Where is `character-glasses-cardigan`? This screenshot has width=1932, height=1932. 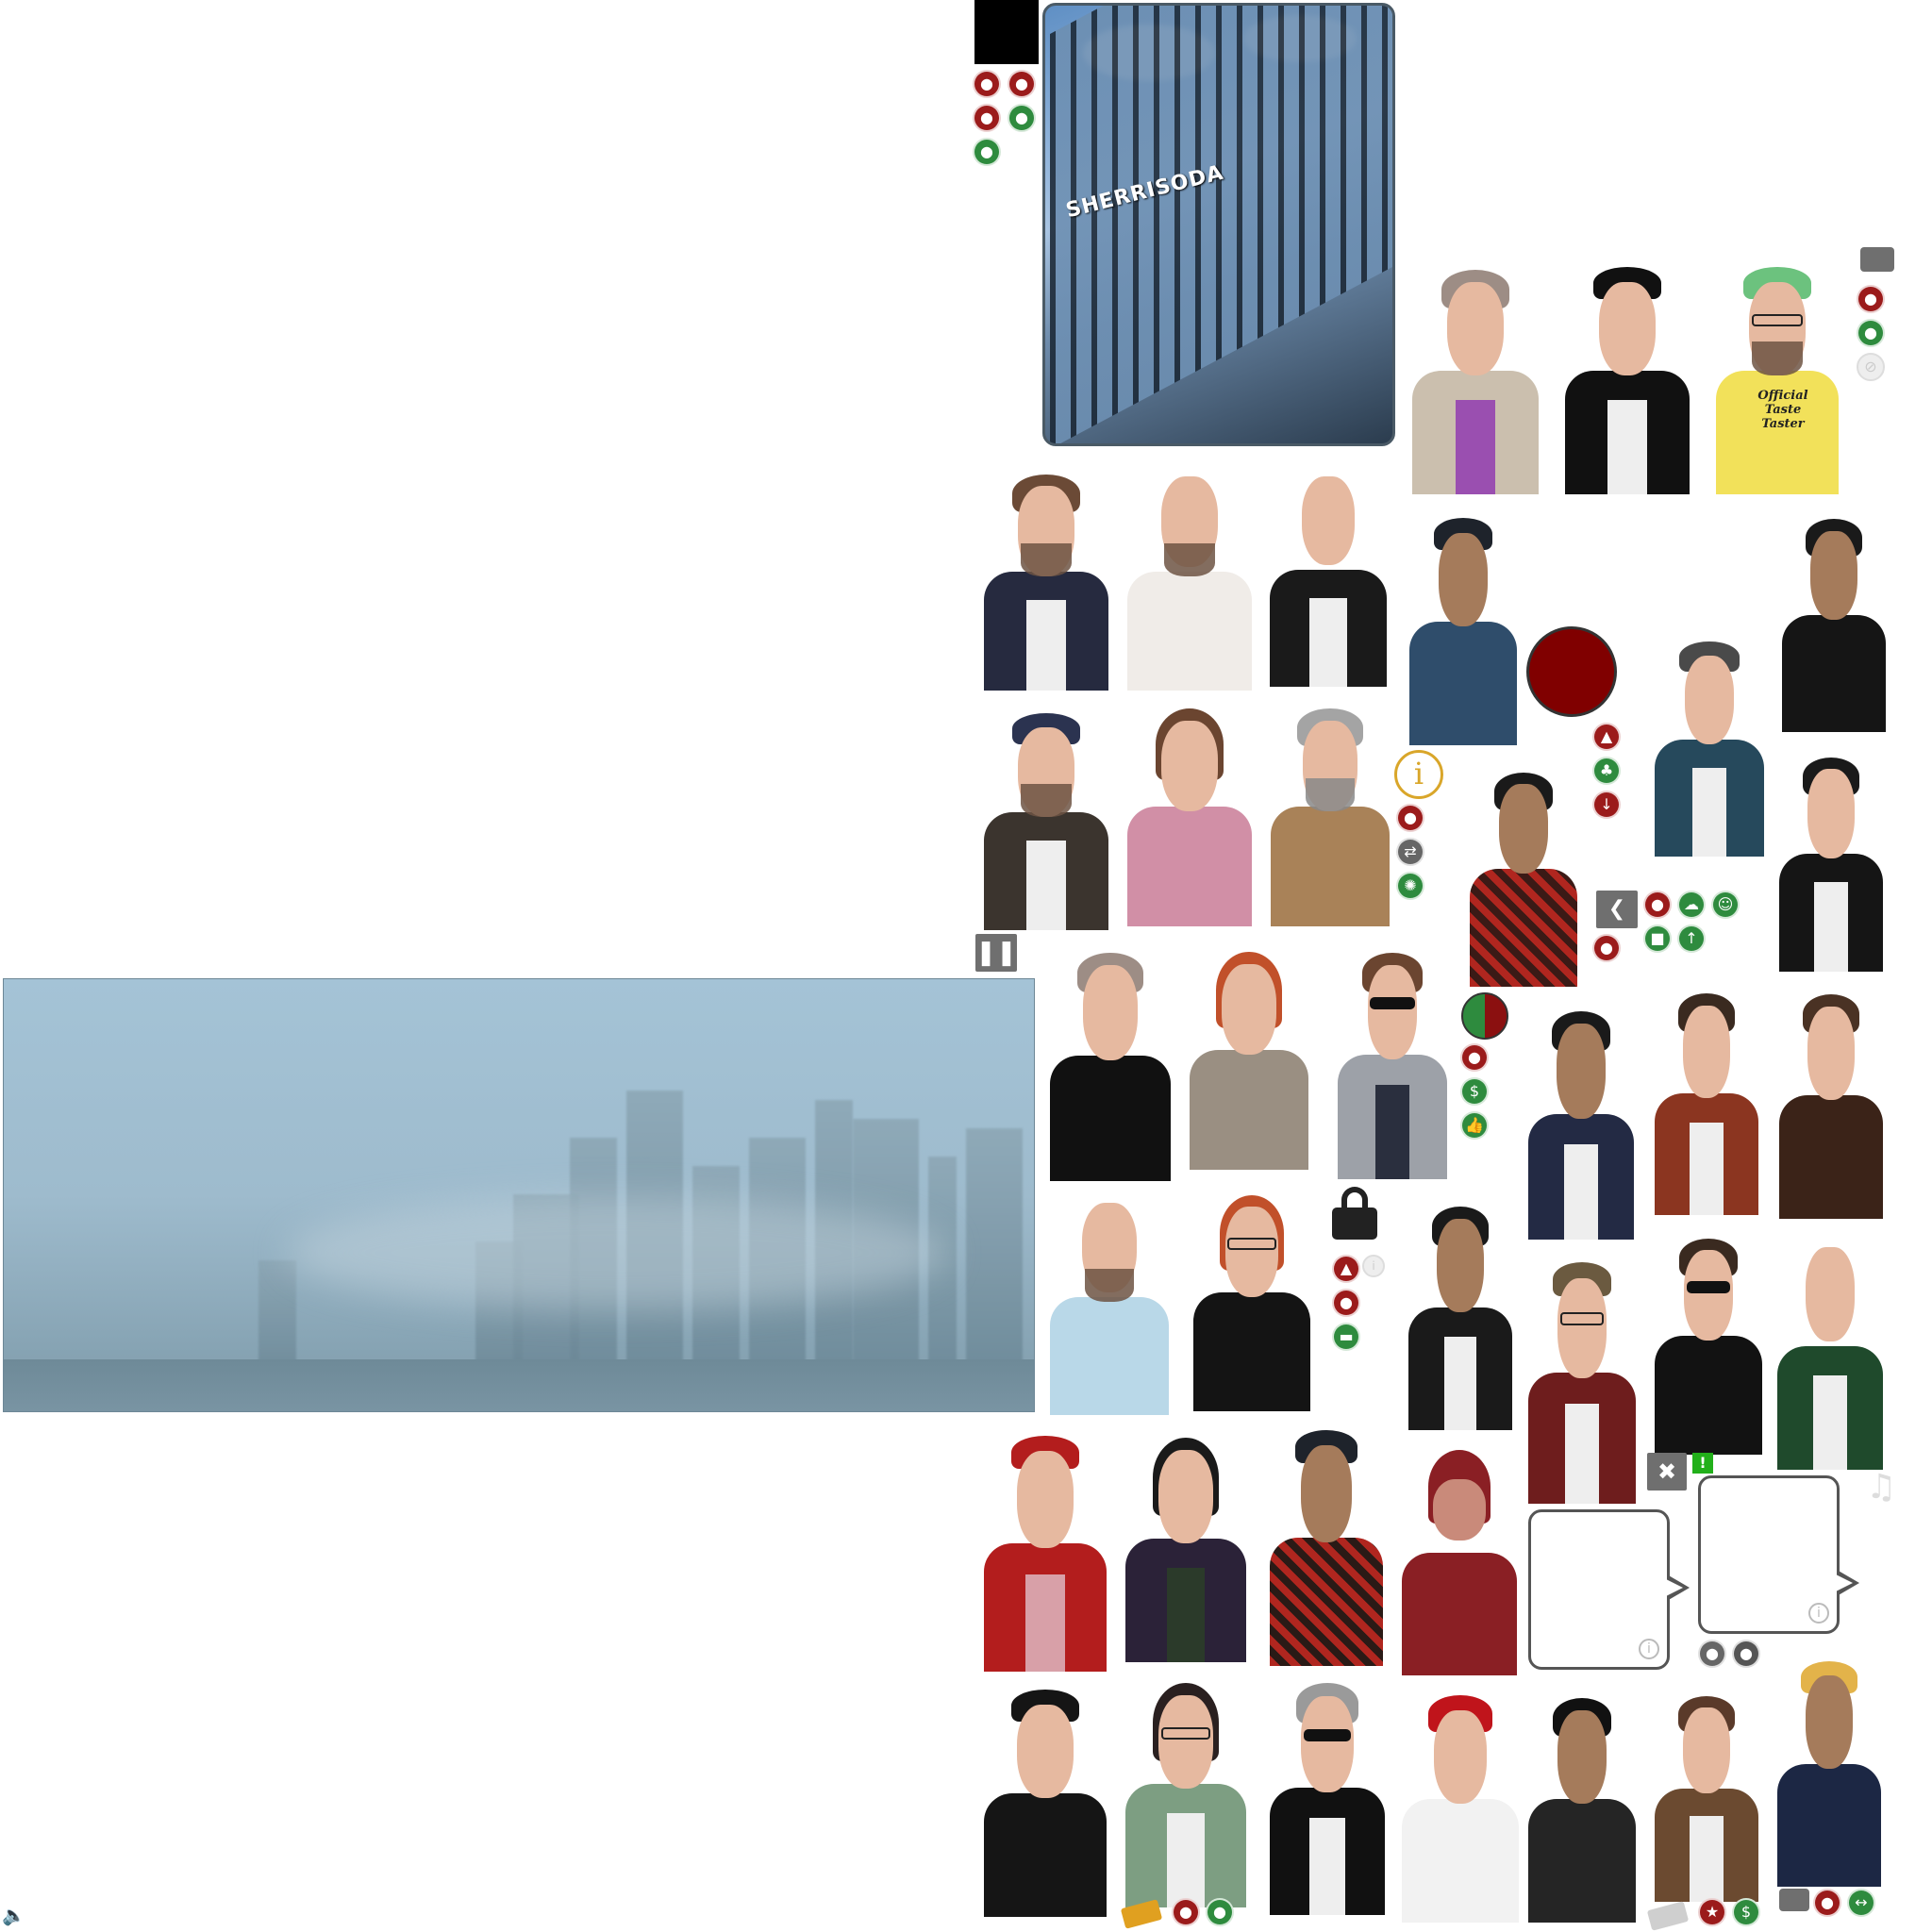 character-glasses-cardigan is located at coordinates (1186, 1784).